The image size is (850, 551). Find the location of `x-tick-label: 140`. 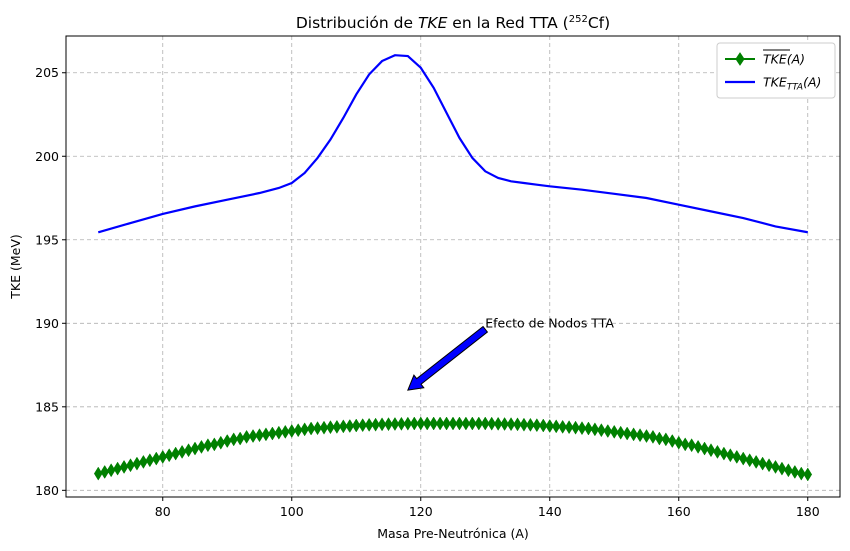

x-tick-label: 140 is located at coordinates (550, 511).